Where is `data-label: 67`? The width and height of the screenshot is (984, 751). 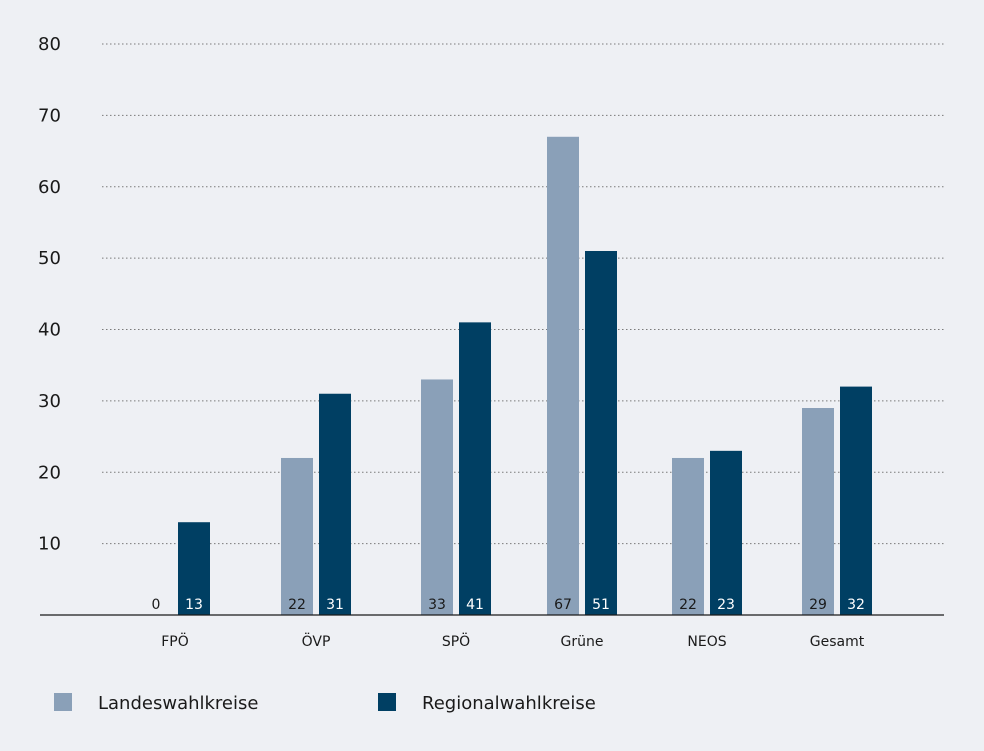 data-label: 67 is located at coordinates (563, 605).